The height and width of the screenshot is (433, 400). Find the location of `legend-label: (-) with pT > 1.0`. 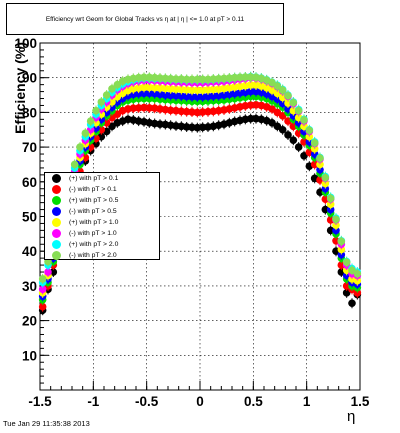

legend-label: (-) with pT > 1.0 is located at coordinates (93, 233).